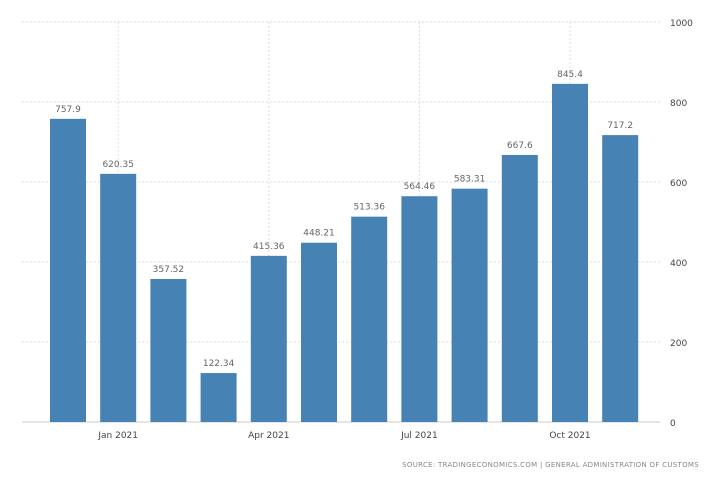 The height and width of the screenshot is (485, 728). I want to click on y-tick-label: 0, so click(673, 424).